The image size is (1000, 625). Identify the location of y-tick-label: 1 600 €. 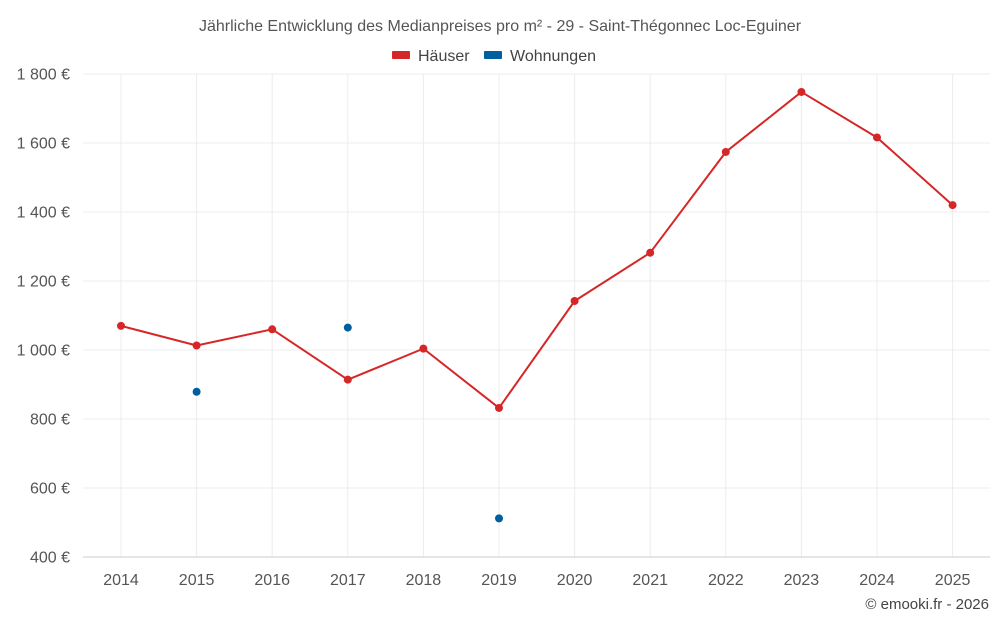
(43, 144).